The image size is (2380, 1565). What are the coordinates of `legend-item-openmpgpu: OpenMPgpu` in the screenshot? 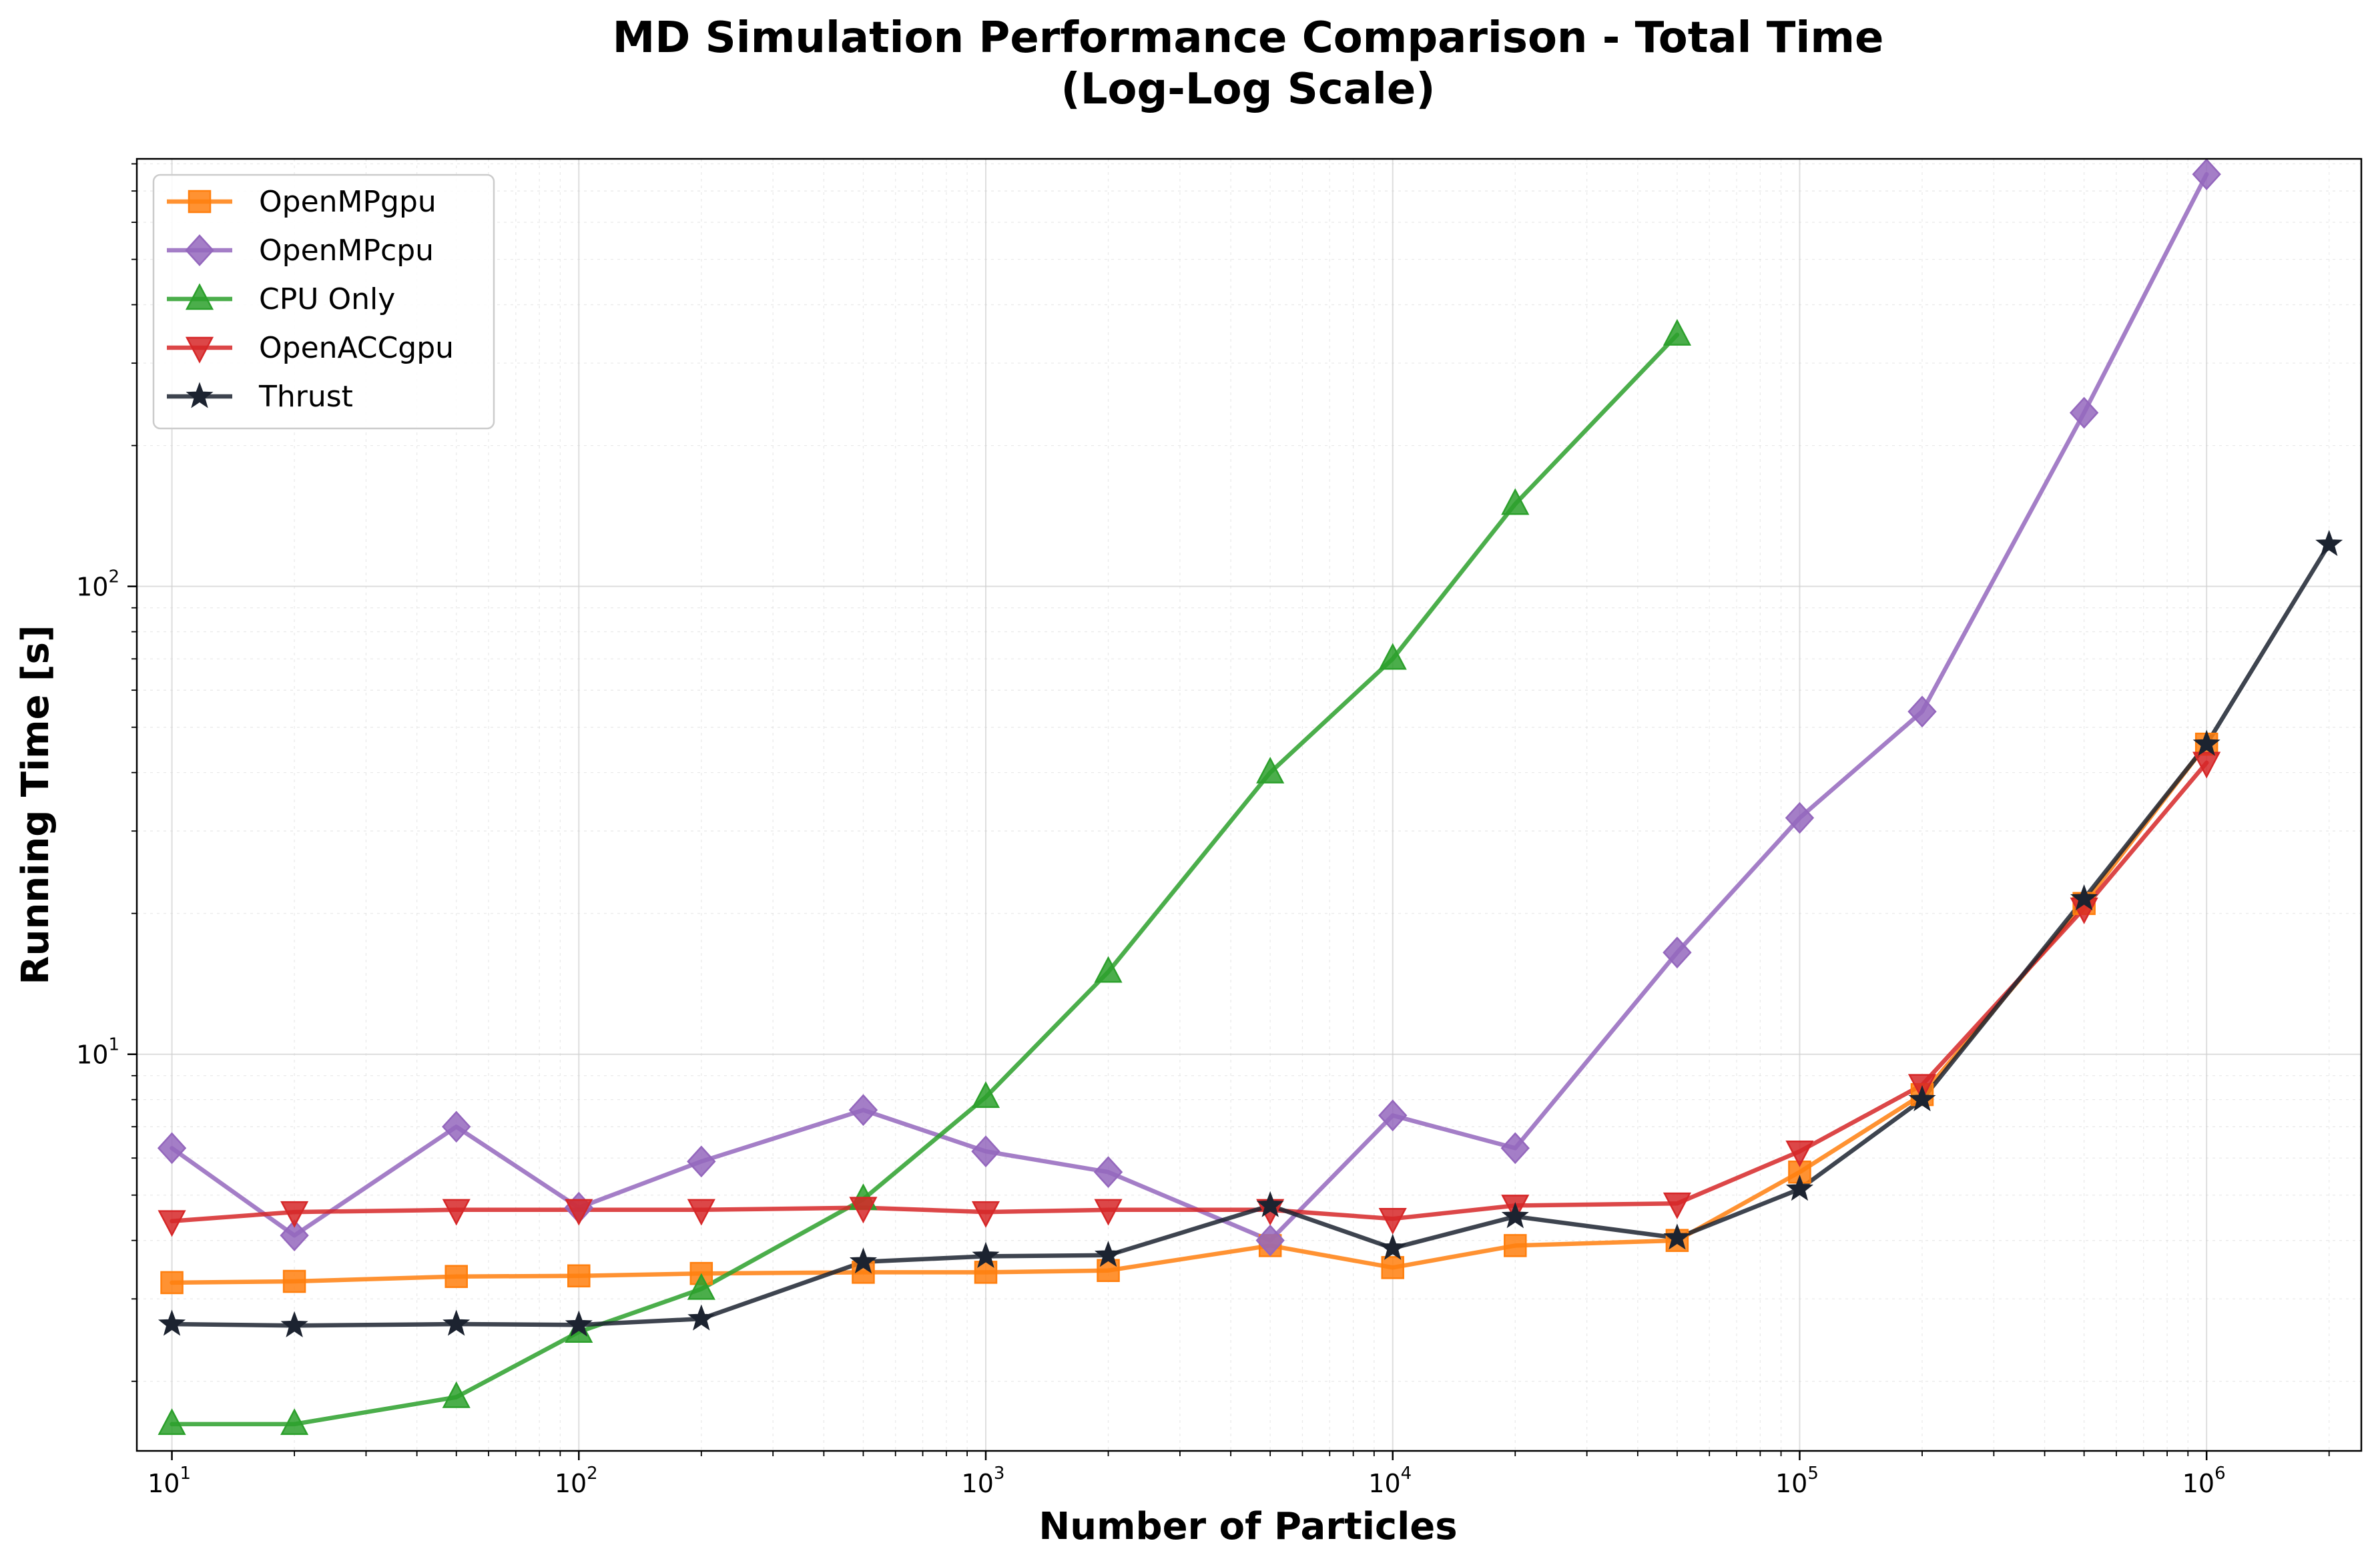 It's located at (301, 202).